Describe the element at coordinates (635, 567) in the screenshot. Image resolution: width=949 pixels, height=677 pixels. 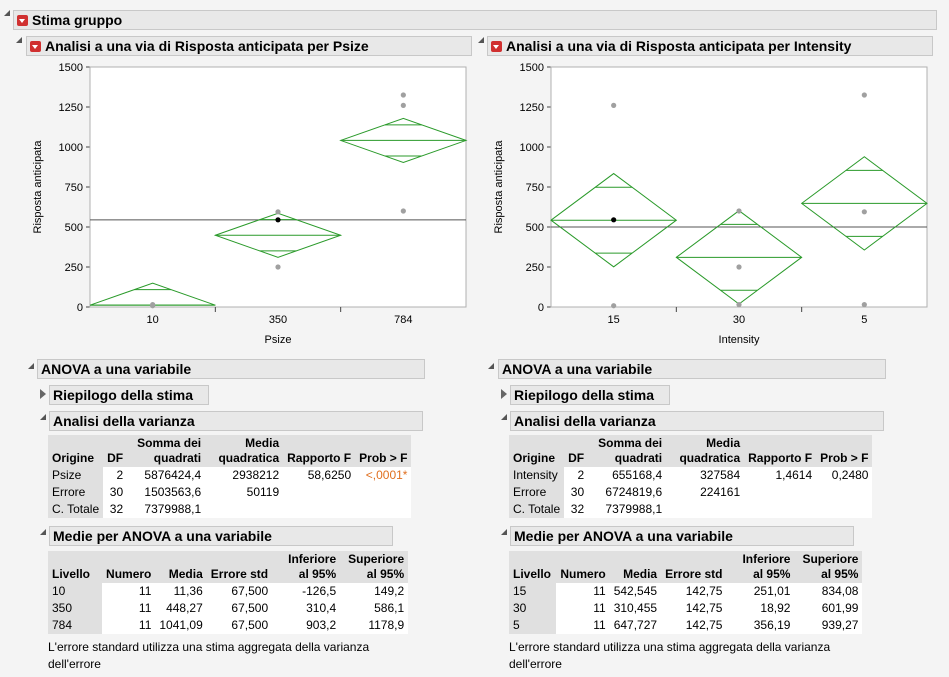
I see `column-header: Media` at that location.